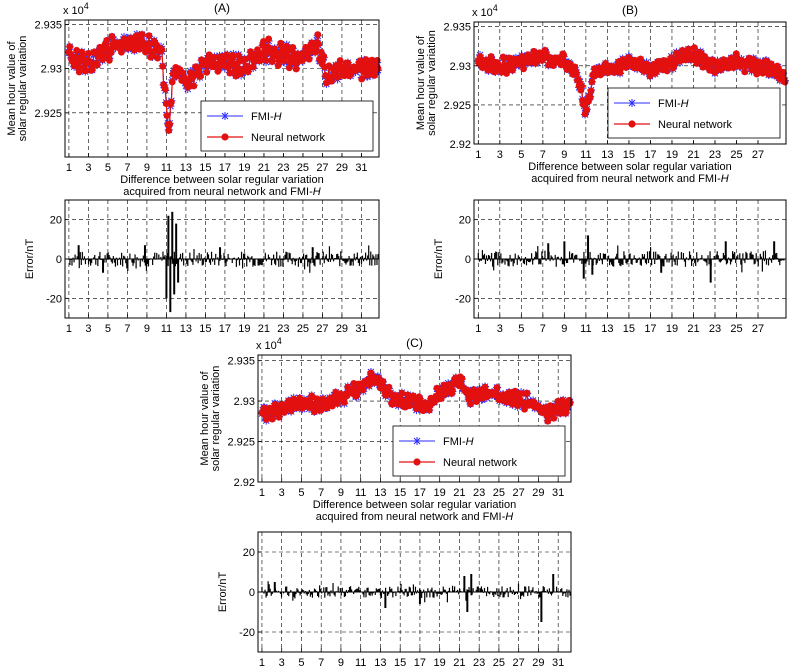 This screenshot has height=670, width=794. What do you see at coordinates (225, 116) in the screenshot?
I see `legend-fmi-marker` at bounding box center [225, 116].